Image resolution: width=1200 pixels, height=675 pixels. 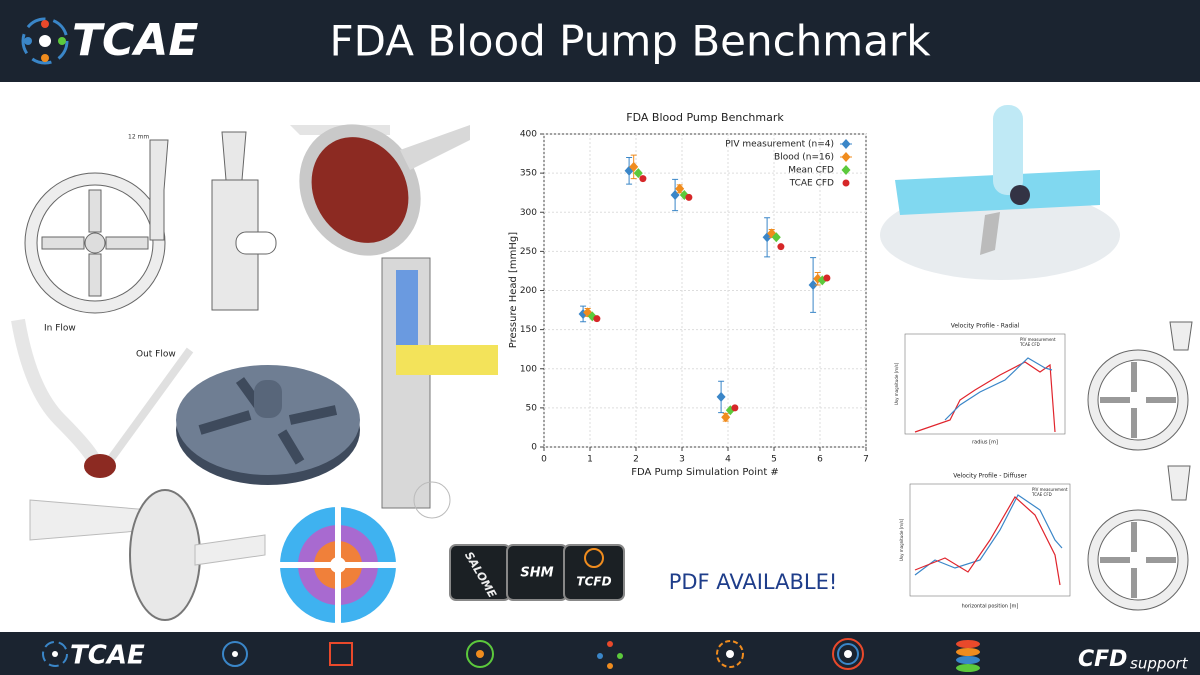 What do you see at coordinates (107, 656) in the screenshot?
I see `footer-logo: TCAE` at bounding box center [107, 656].